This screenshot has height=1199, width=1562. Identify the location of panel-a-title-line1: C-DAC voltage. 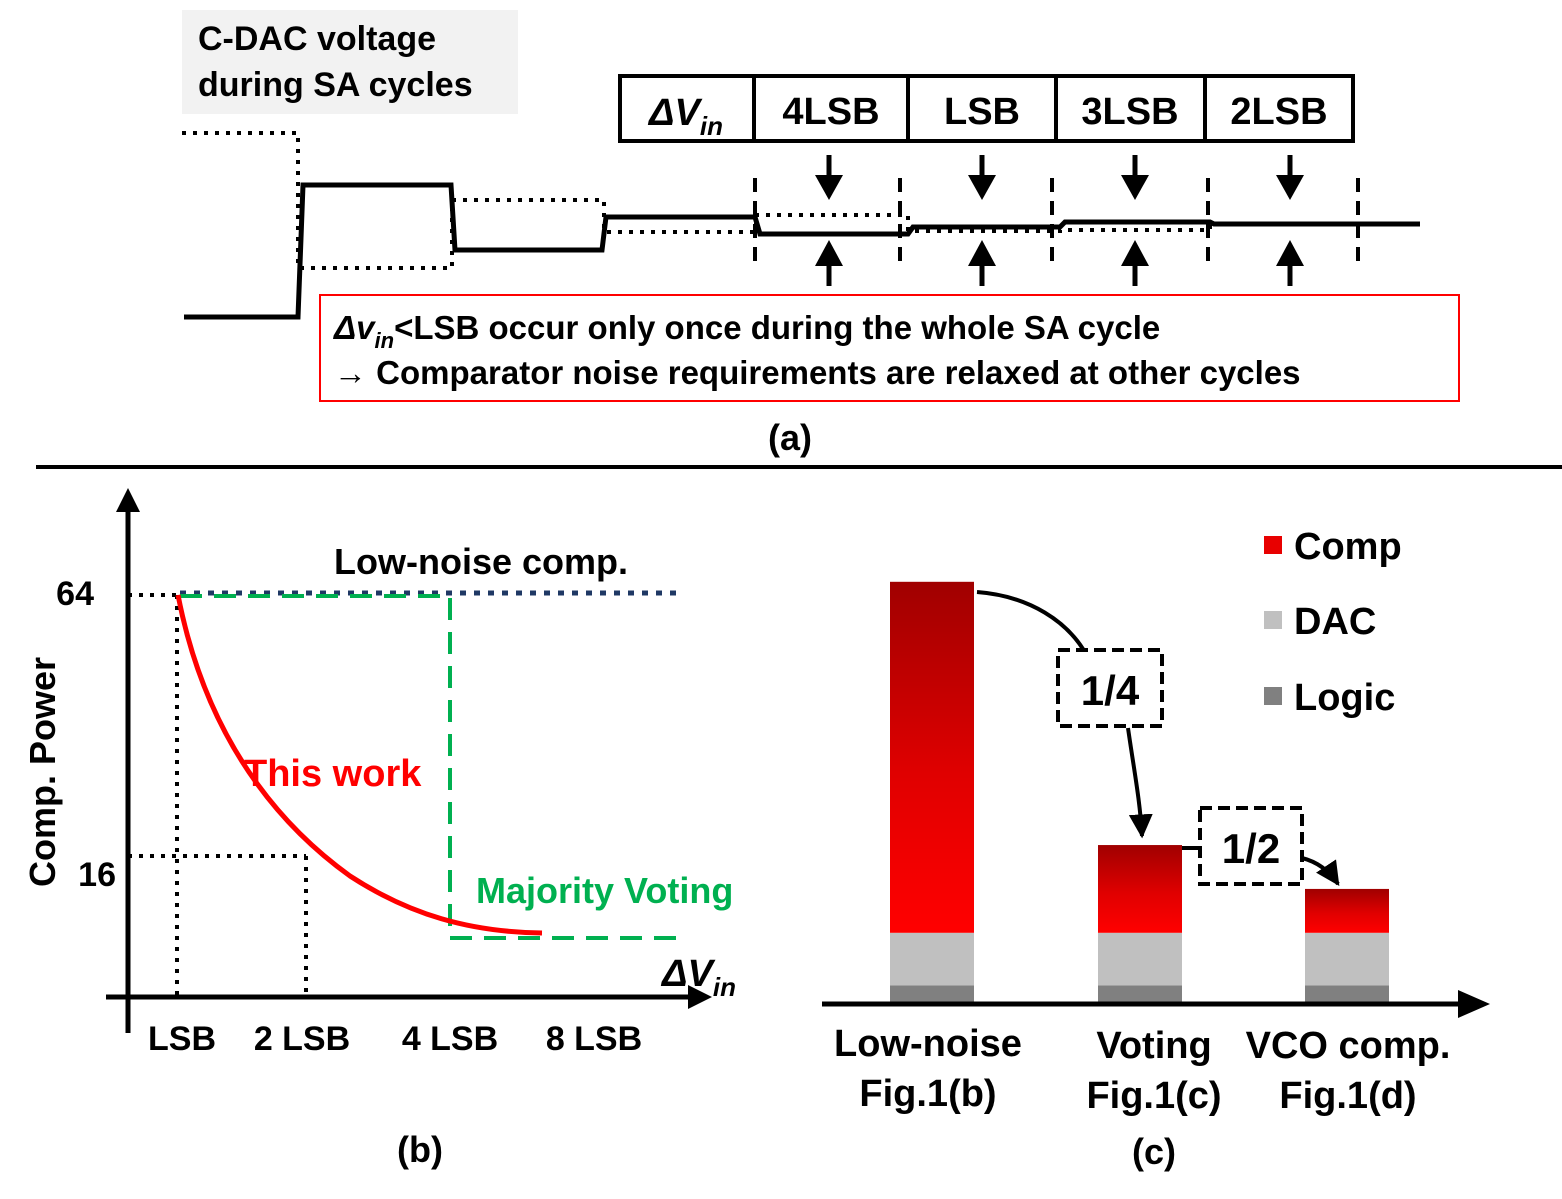
(317, 39).